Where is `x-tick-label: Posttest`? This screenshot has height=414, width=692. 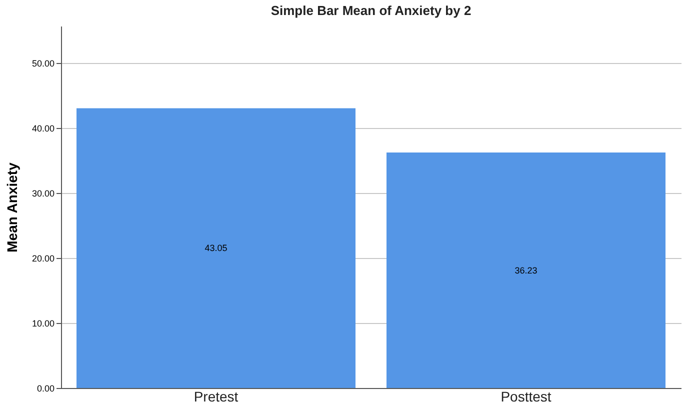
x-tick-label: Posttest is located at coordinates (526, 396).